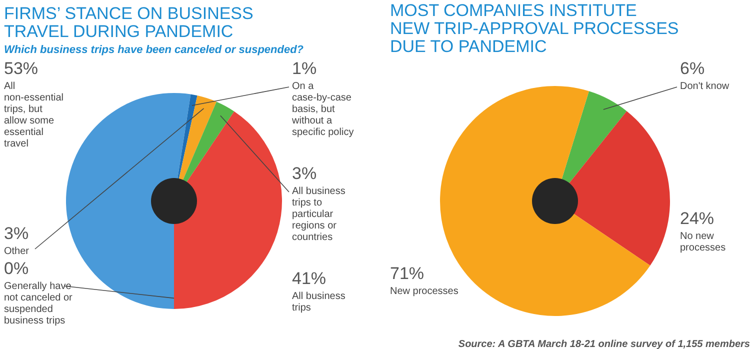 The height and width of the screenshot is (349, 750). I want to click on data-label: 1%, so click(304, 68).